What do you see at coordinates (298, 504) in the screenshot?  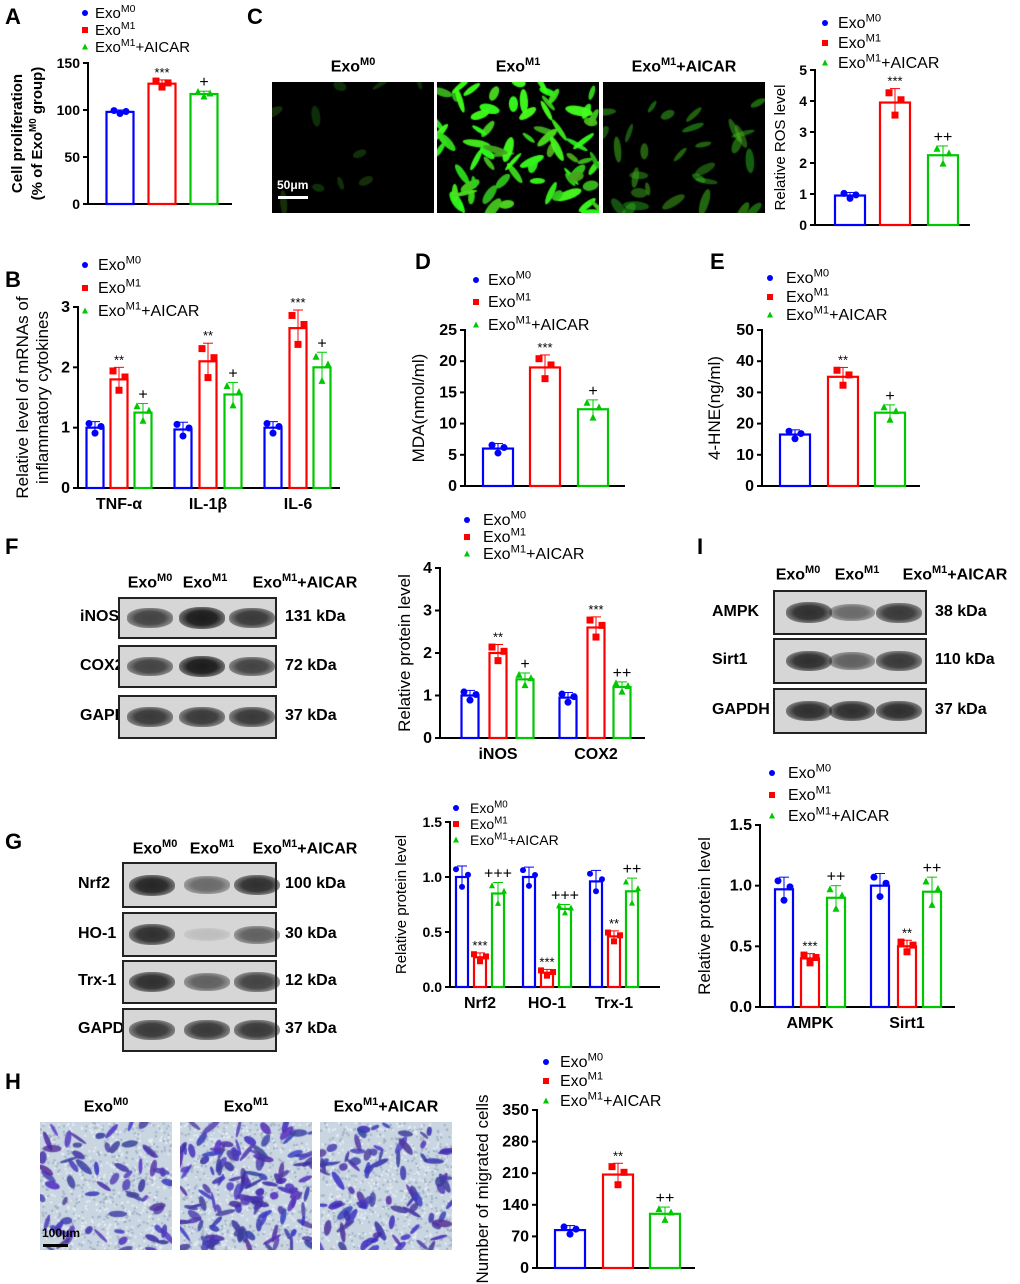 I see `category-label: IL-6` at bounding box center [298, 504].